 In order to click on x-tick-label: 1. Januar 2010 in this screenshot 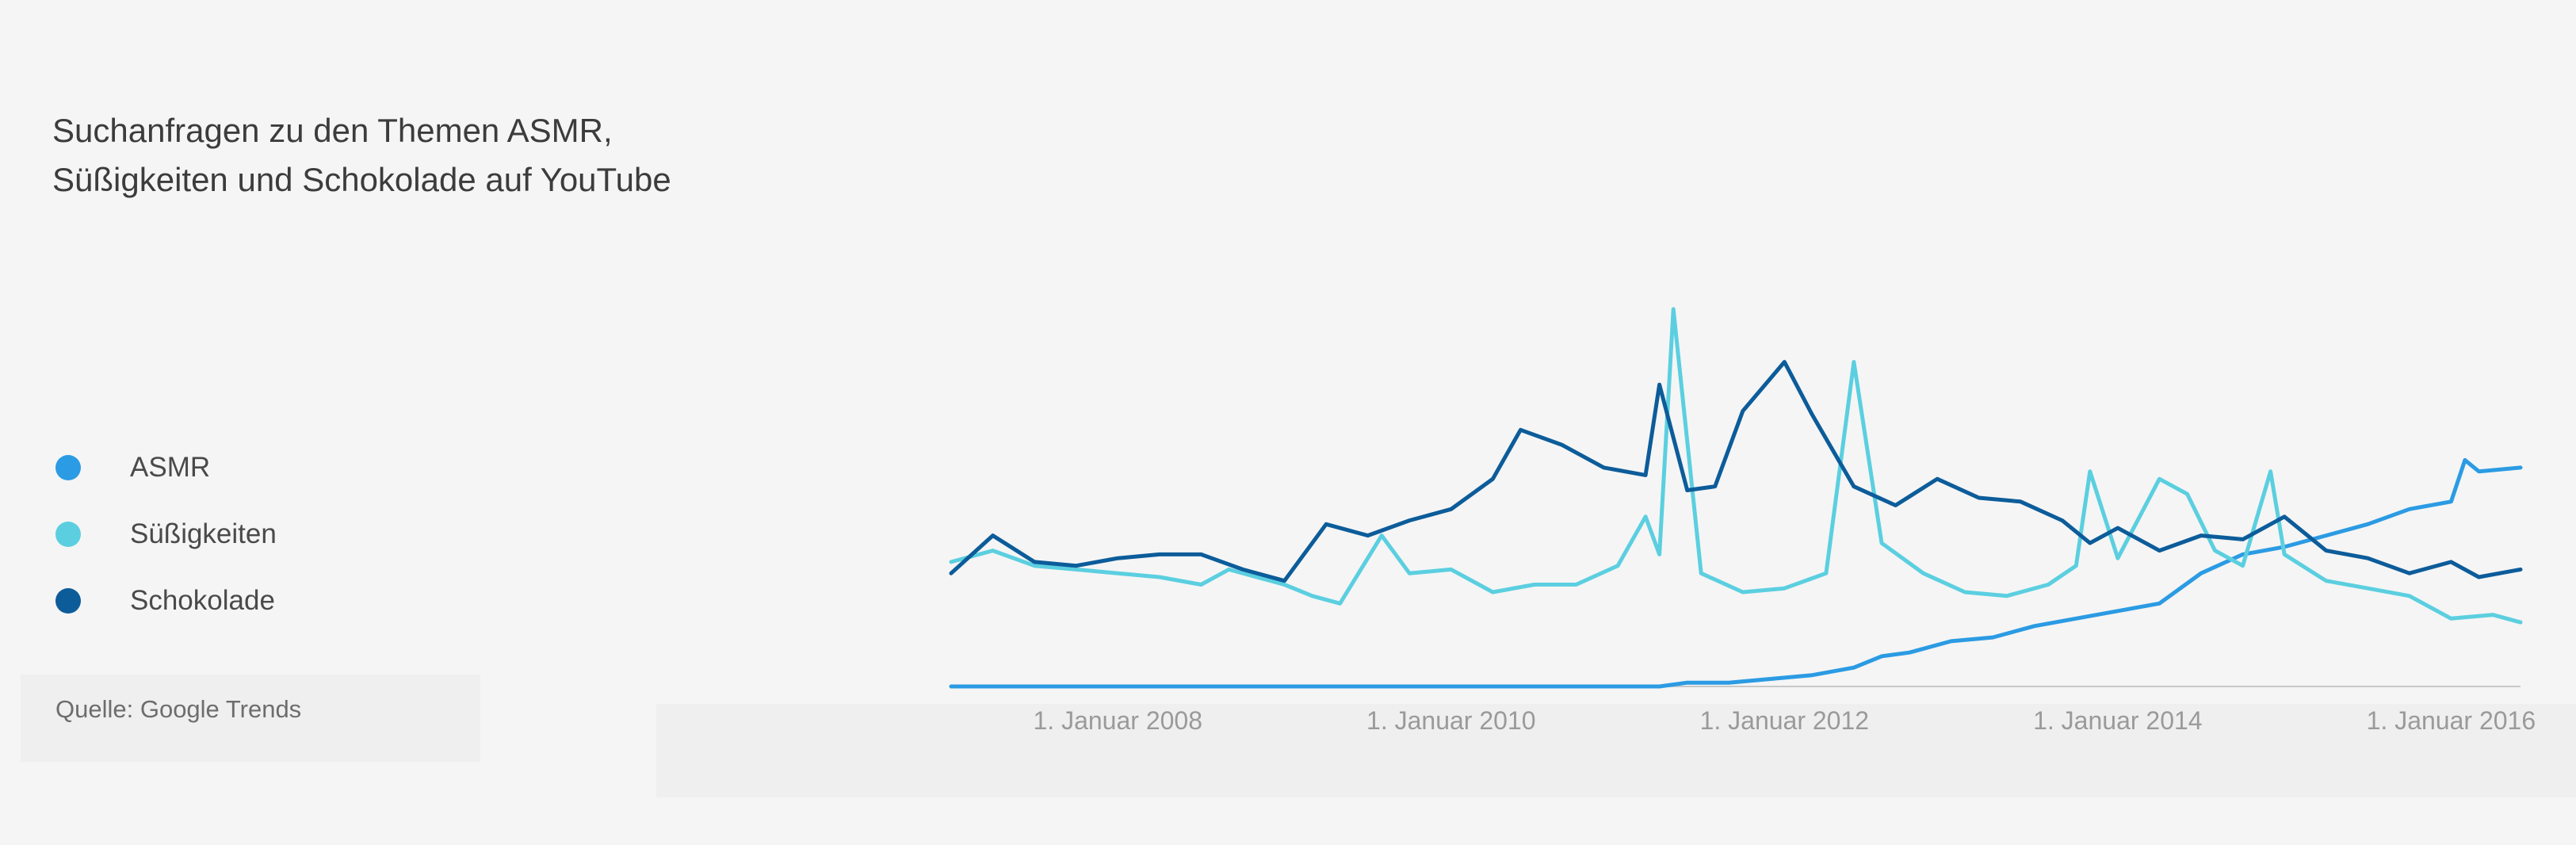, I will do `click(1451, 720)`.